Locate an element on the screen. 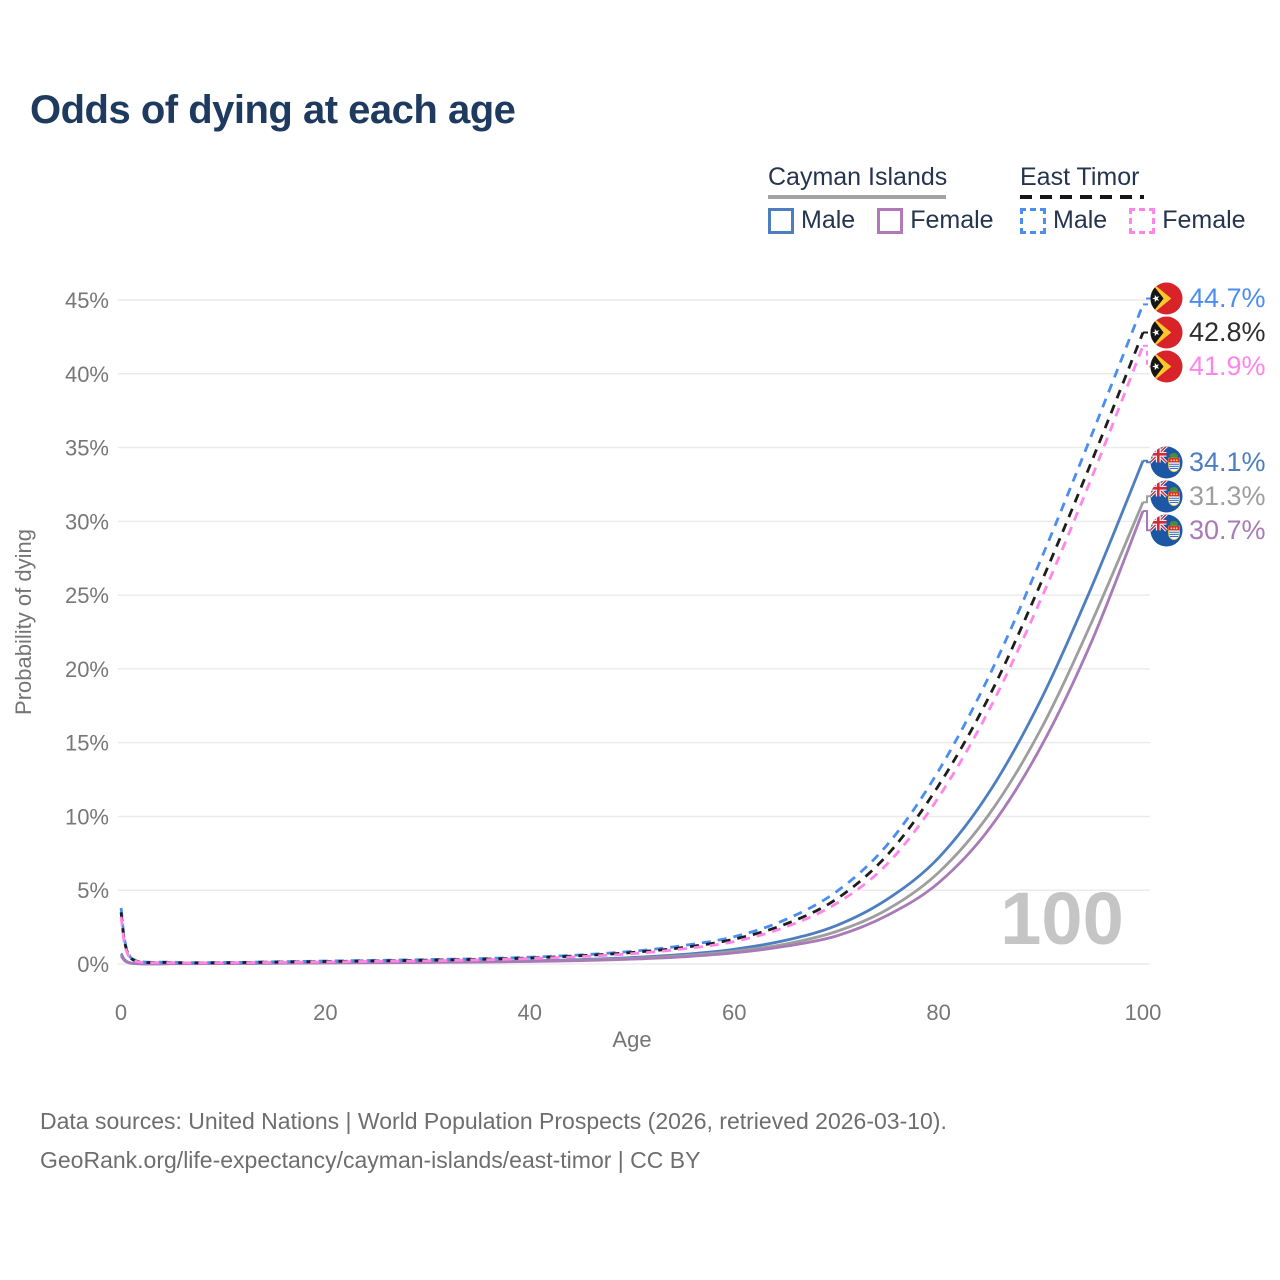  end-label-east-timor-male: 44.7% is located at coordinates (1208, 298).